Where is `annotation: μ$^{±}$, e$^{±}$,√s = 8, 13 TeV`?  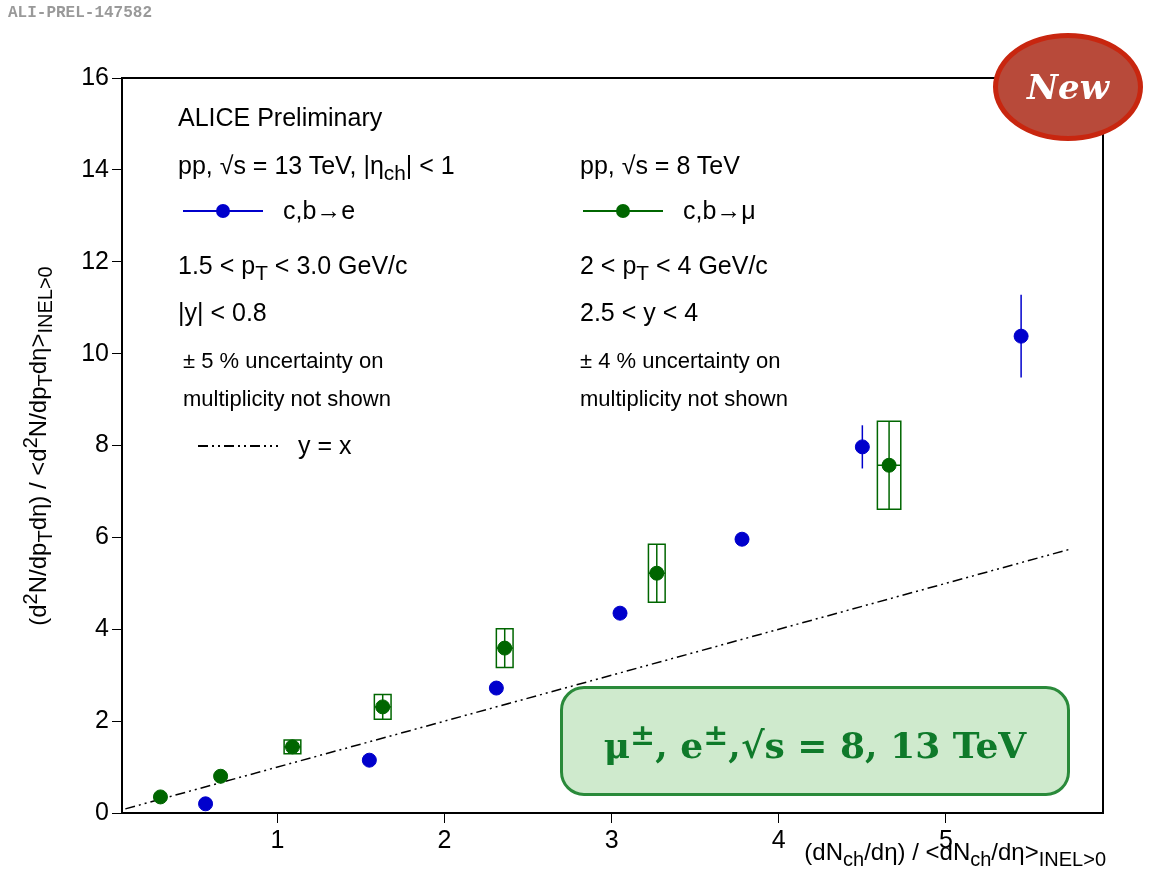 annotation: μ$^{±}$, e$^{±}$,√s = 8, 13 TeV is located at coordinates (815, 741).